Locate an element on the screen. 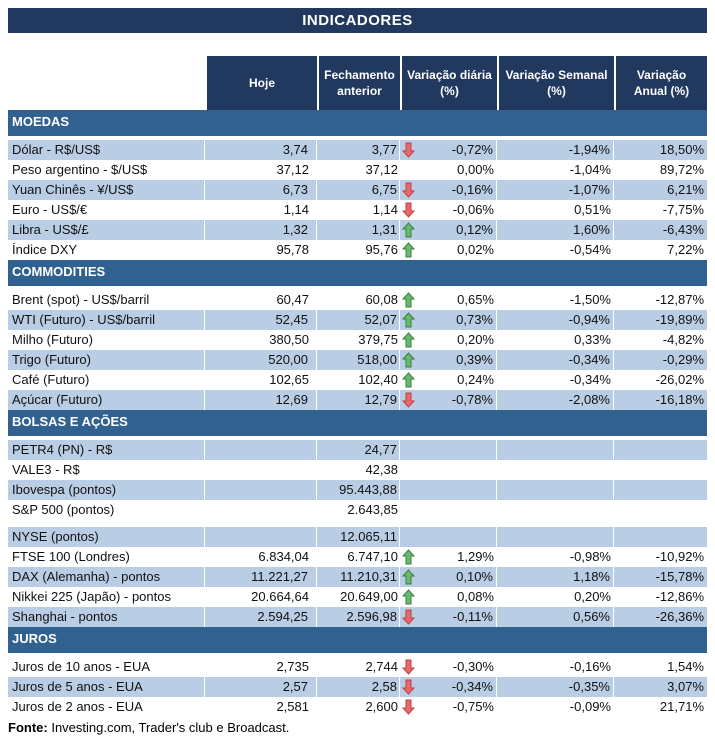  cell-variacao-semanal-value: -1,04% is located at coordinates (590, 169).